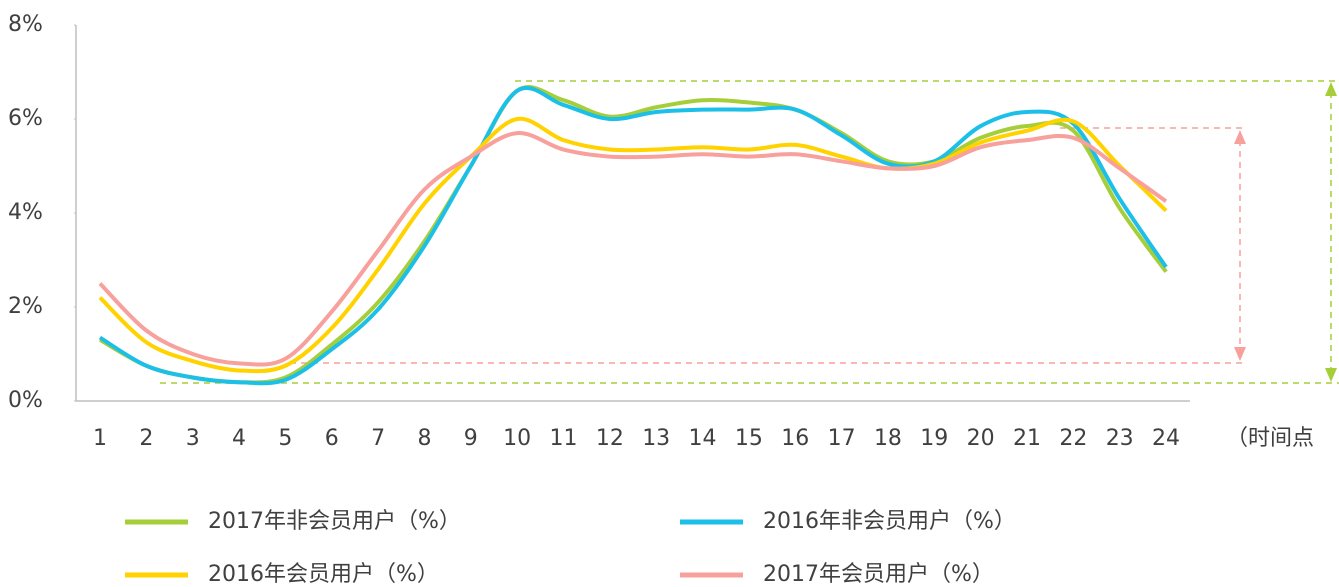 Image resolution: width=1339 pixels, height=587 pixels. Describe the element at coordinates (934, 438) in the screenshot. I see `x-tick-label: 19` at that location.